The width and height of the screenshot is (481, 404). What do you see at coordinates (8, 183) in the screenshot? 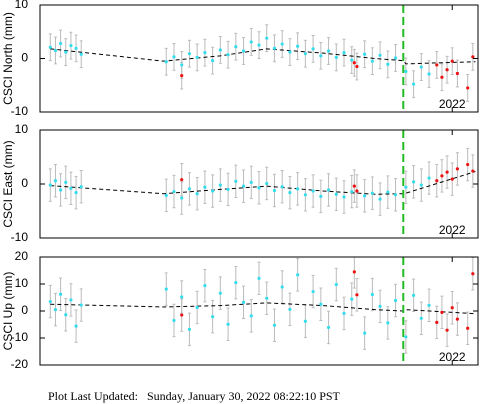
I see `y-axis-label: CSCI East (mm)` at bounding box center [8, 183].